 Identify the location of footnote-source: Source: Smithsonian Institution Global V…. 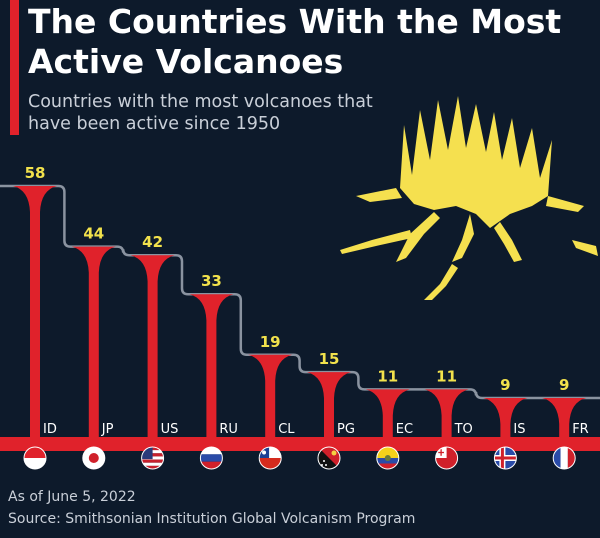
(212, 519).